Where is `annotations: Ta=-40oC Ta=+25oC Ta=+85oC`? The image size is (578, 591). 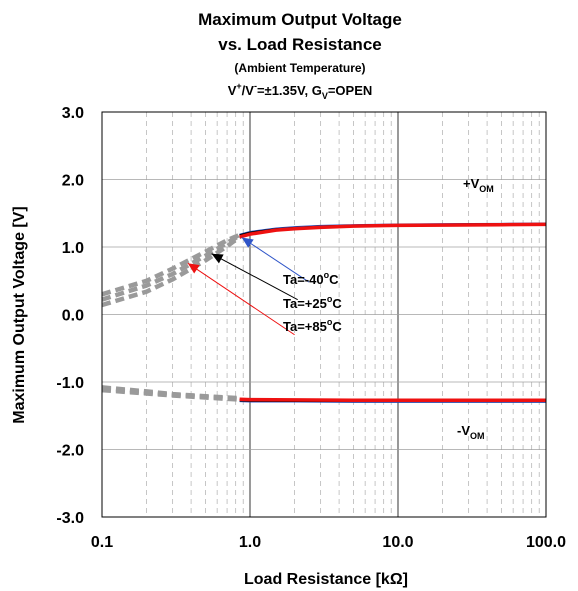
annotations: Ta=-40oC Ta=+25oC Ta=+85oC is located at coordinates (264, 286).